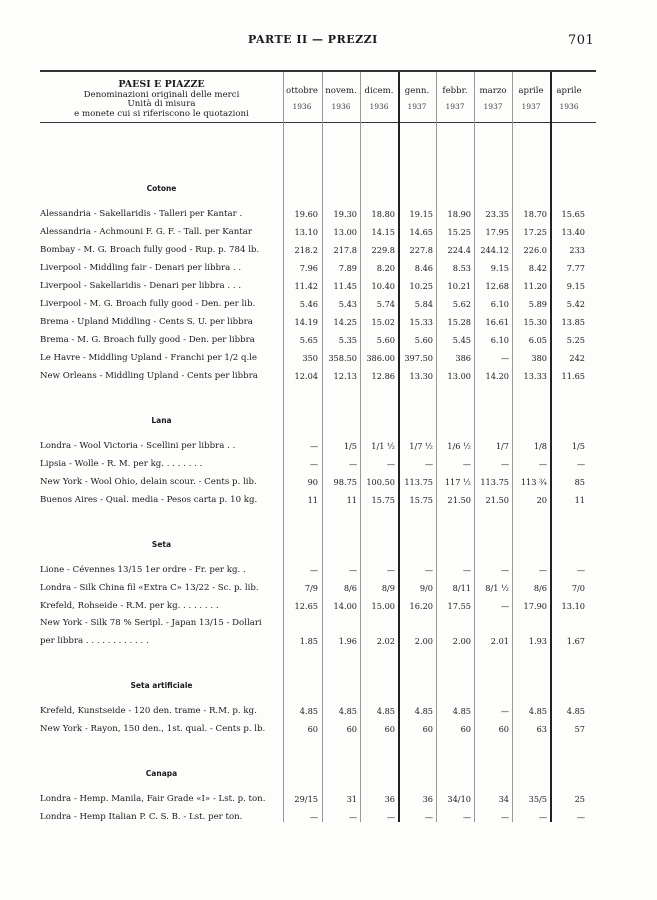 The image size is (657, 900). I want to click on price-cell: 8.53, so click(461, 268).